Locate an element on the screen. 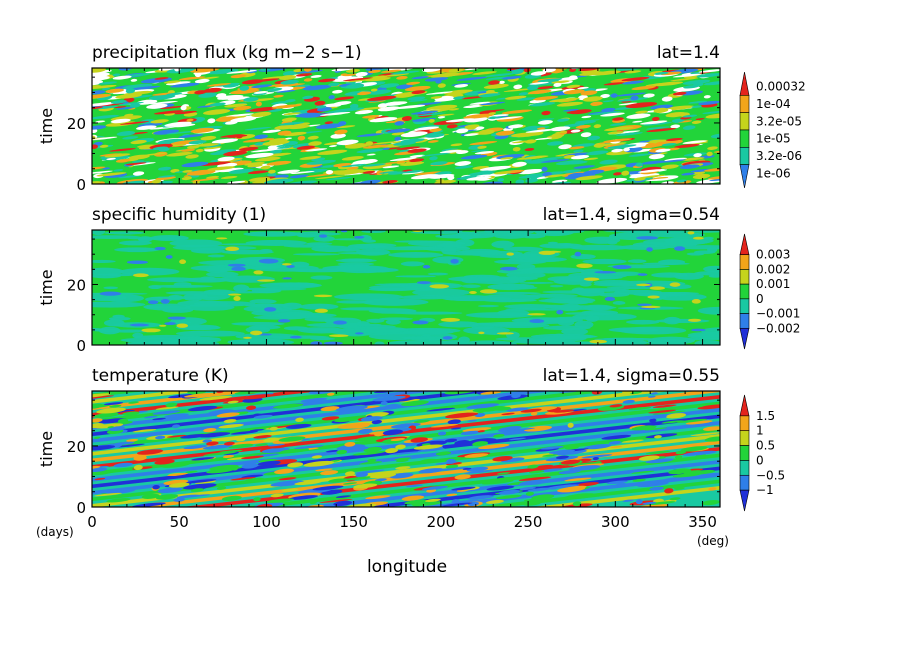 This screenshot has width=904, height=654. colorbar-label: 0.001 is located at coordinates (773, 284).